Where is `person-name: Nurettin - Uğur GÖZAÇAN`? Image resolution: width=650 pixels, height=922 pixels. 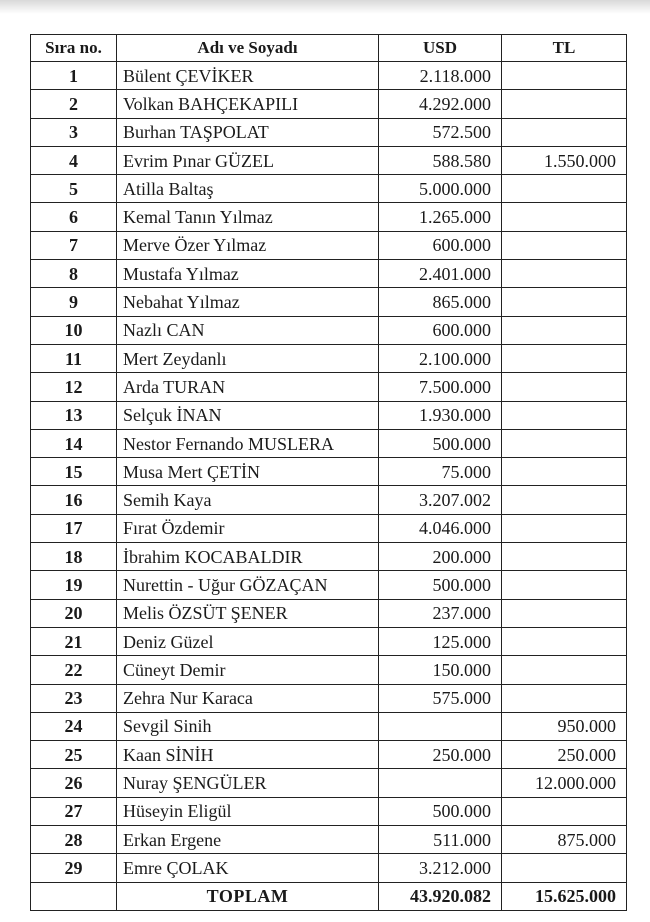 person-name: Nurettin - Uğur GÖZAÇAN is located at coordinates (247, 585).